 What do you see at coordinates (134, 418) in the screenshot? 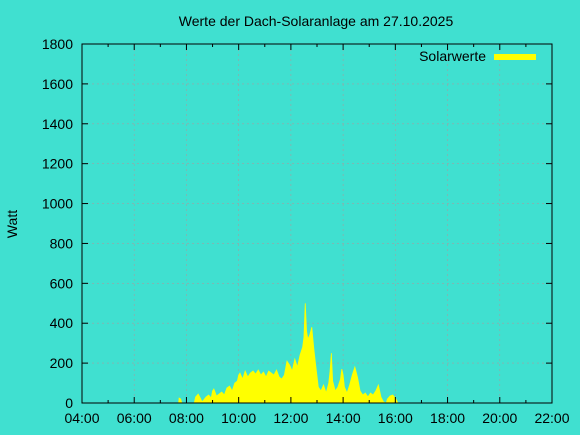
I see `x-tick-label: 06:00` at bounding box center [134, 418].